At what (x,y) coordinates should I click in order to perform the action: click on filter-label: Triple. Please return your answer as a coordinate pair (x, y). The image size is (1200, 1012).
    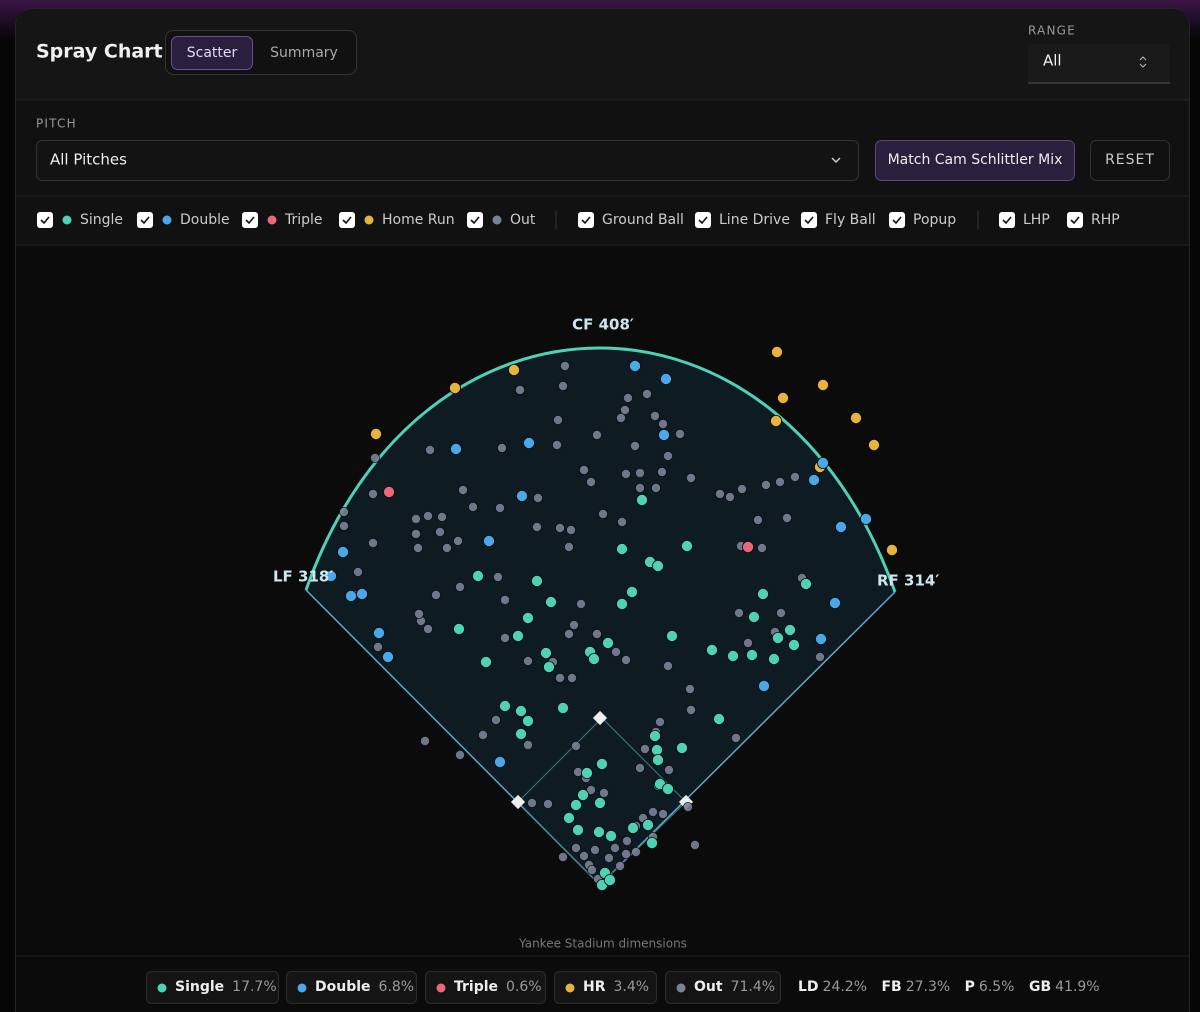
    Looking at the image, I should click on (303, 220).